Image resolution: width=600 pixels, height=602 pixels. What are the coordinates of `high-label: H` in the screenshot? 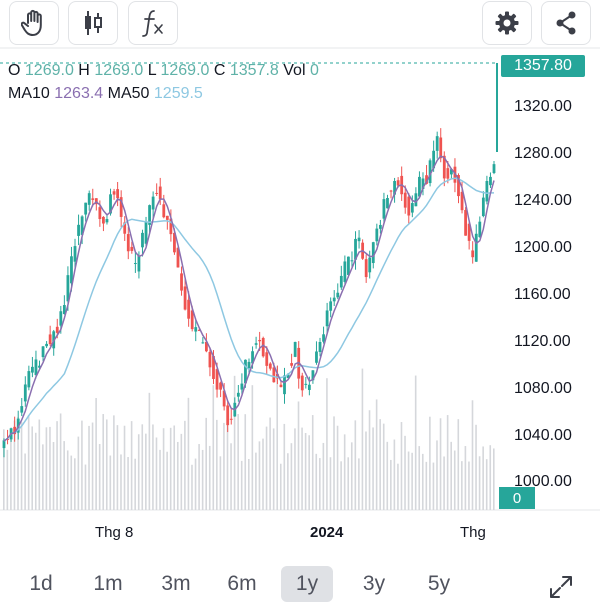 It's located at (84, 70).